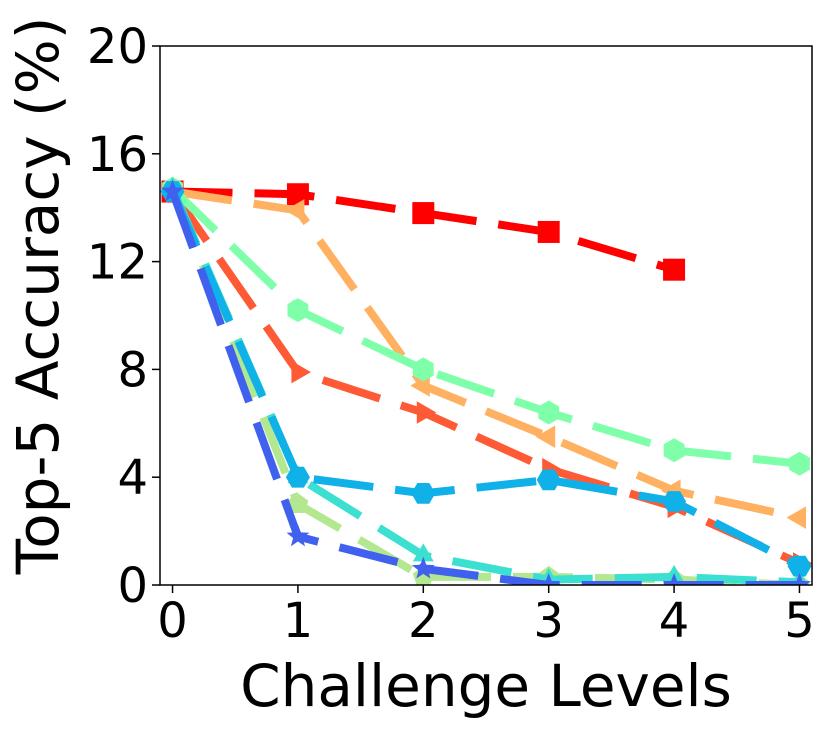 This screenshot has height=731, width=831. Describe the element at coordinates (117, 263) in the screenshot. I see `y-tick-label: 12` at that location.